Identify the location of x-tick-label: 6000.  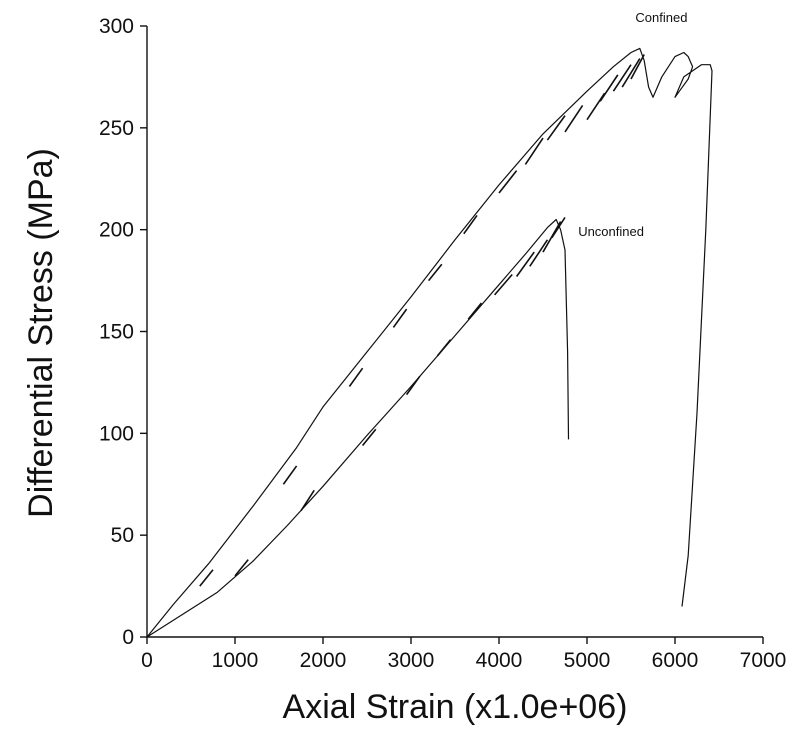
(675, 660).